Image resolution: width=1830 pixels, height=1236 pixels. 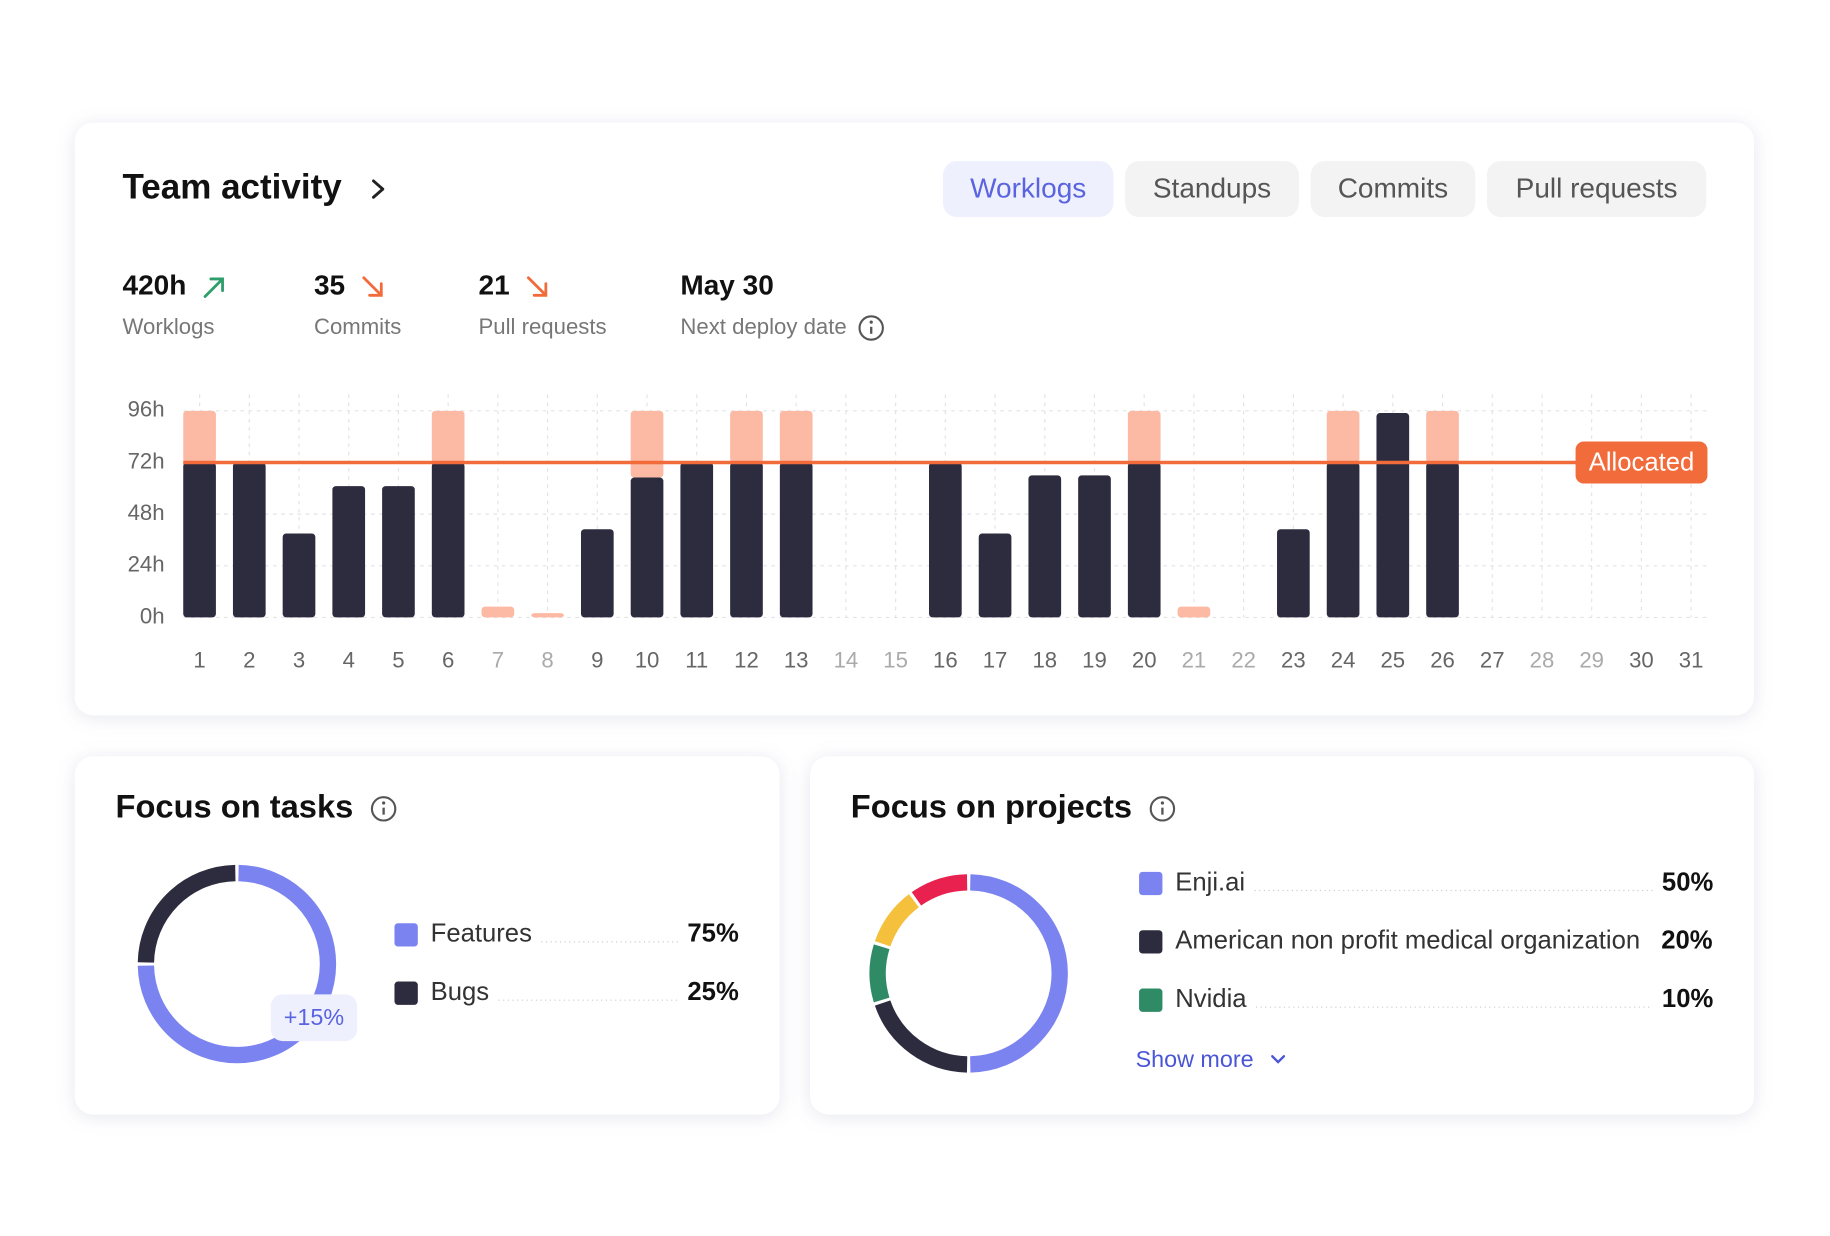 I want to click on change-badge, so click(x=314, y=1018).